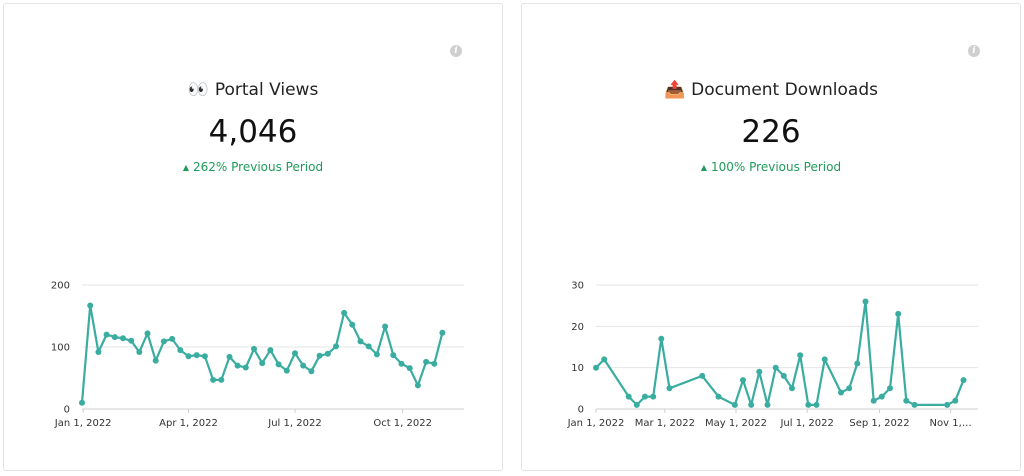  I want to click on x-tick-label: May 1, 2022, so click(736, 423).